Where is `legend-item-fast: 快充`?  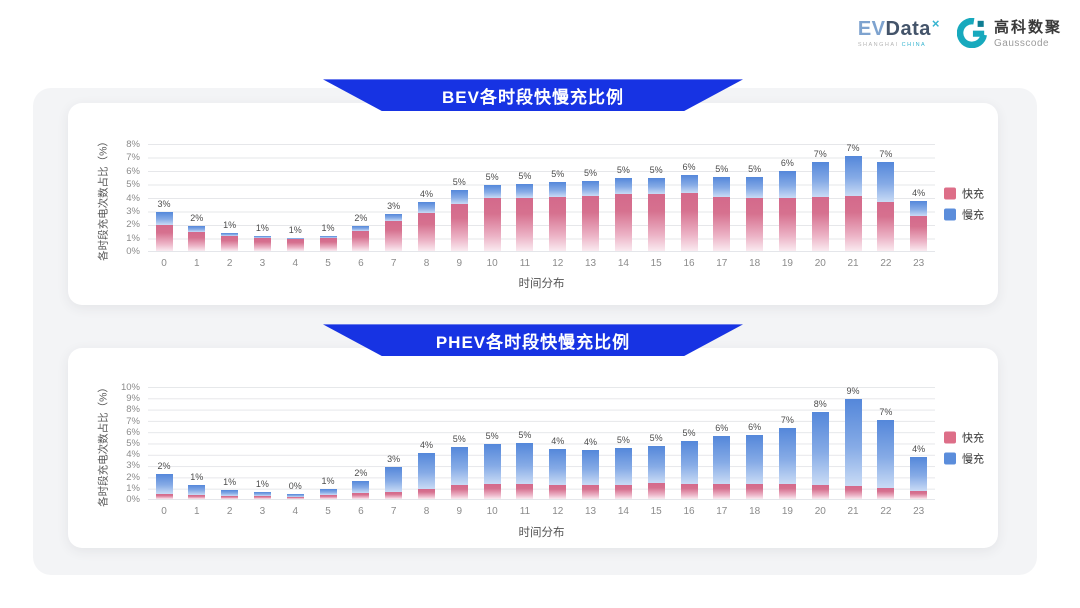 legend-item-fast: 快充 is located at coordinates (964, 438).